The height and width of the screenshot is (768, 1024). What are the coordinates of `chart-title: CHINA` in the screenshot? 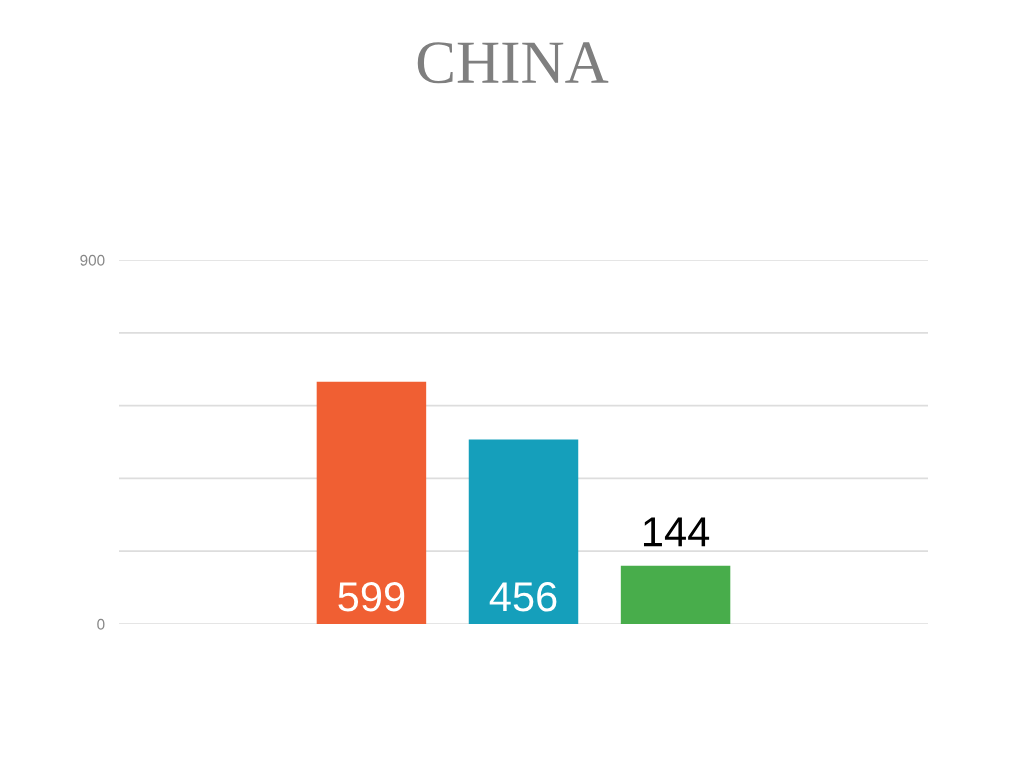 It's located at (513, 63).